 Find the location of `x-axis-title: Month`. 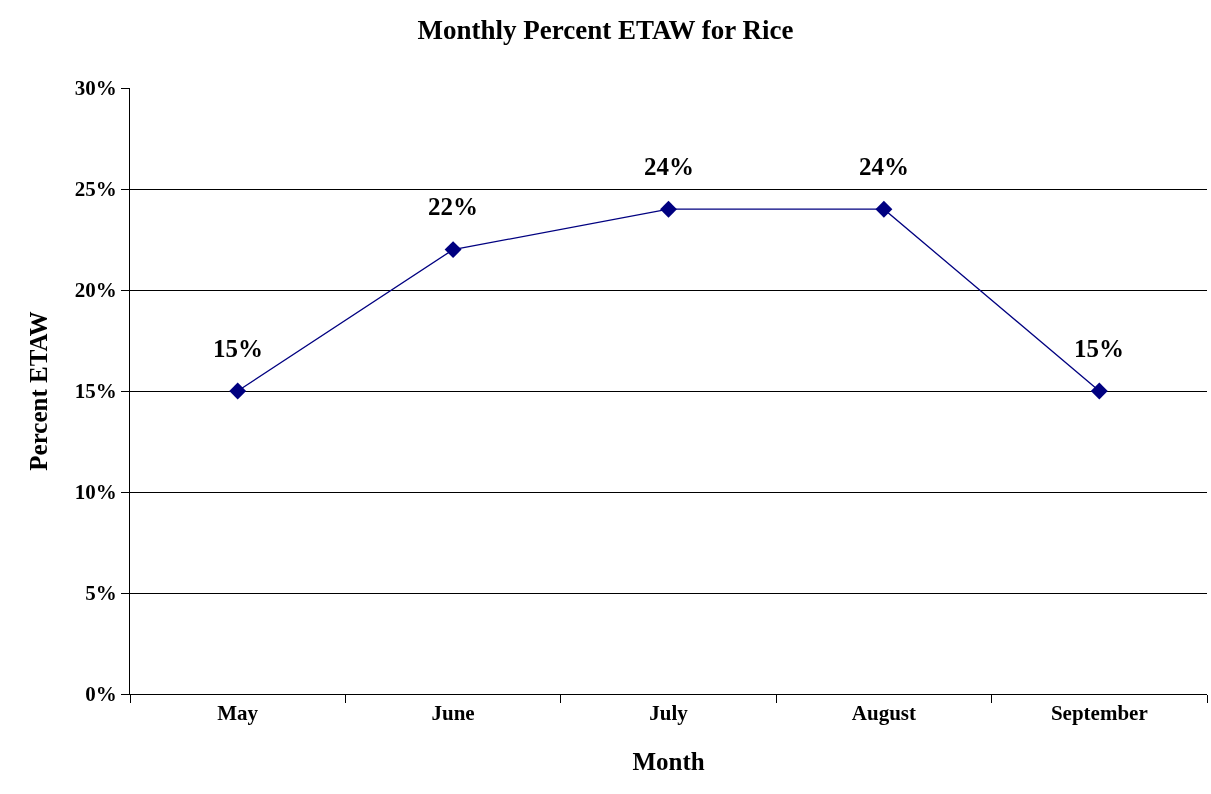

x-axis-title: Month is located at coordinates (668, 762).